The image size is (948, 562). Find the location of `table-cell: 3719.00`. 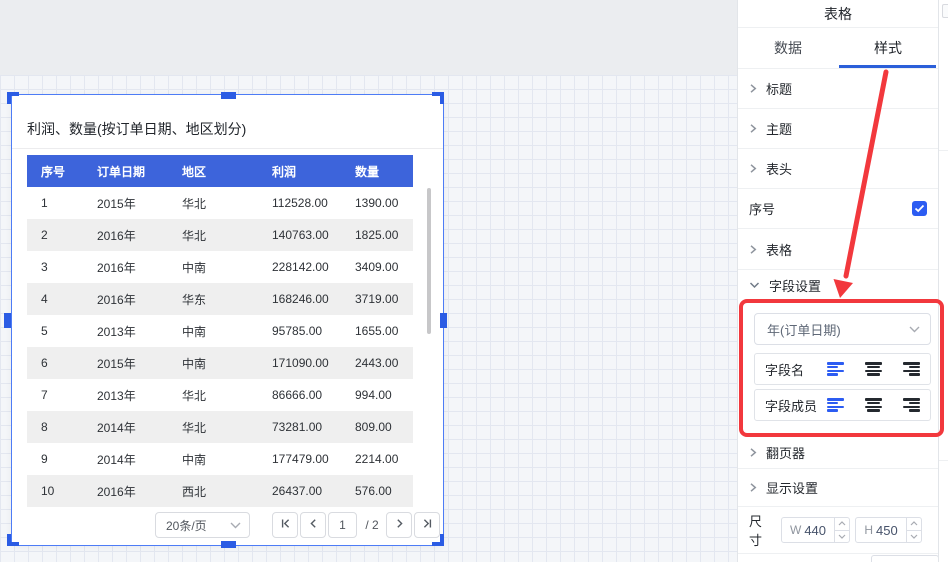

table-cell: 3719.00 is located at coordinates (377, 299).